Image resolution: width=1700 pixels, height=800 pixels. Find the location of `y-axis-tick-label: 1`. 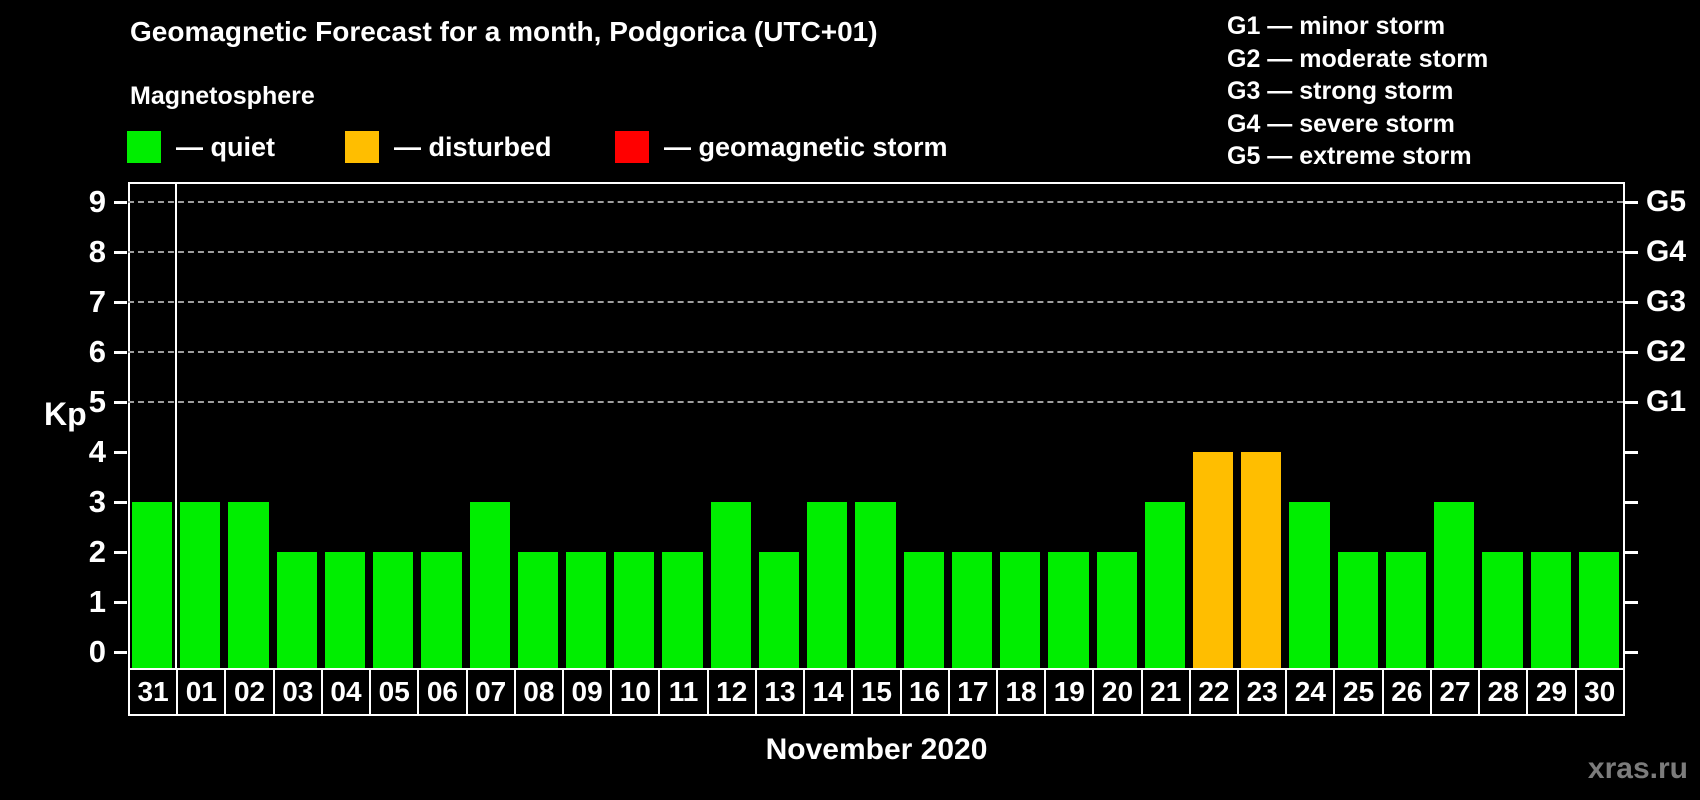

y-axis-tick-label: 1 is located at coordinates (97, 601).